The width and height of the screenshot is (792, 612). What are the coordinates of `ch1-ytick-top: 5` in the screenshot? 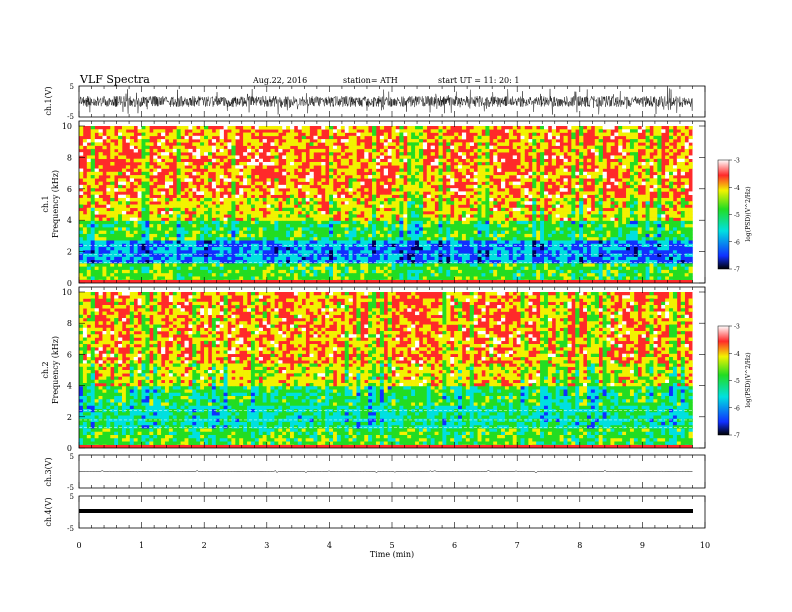 It's located at (72, 87).